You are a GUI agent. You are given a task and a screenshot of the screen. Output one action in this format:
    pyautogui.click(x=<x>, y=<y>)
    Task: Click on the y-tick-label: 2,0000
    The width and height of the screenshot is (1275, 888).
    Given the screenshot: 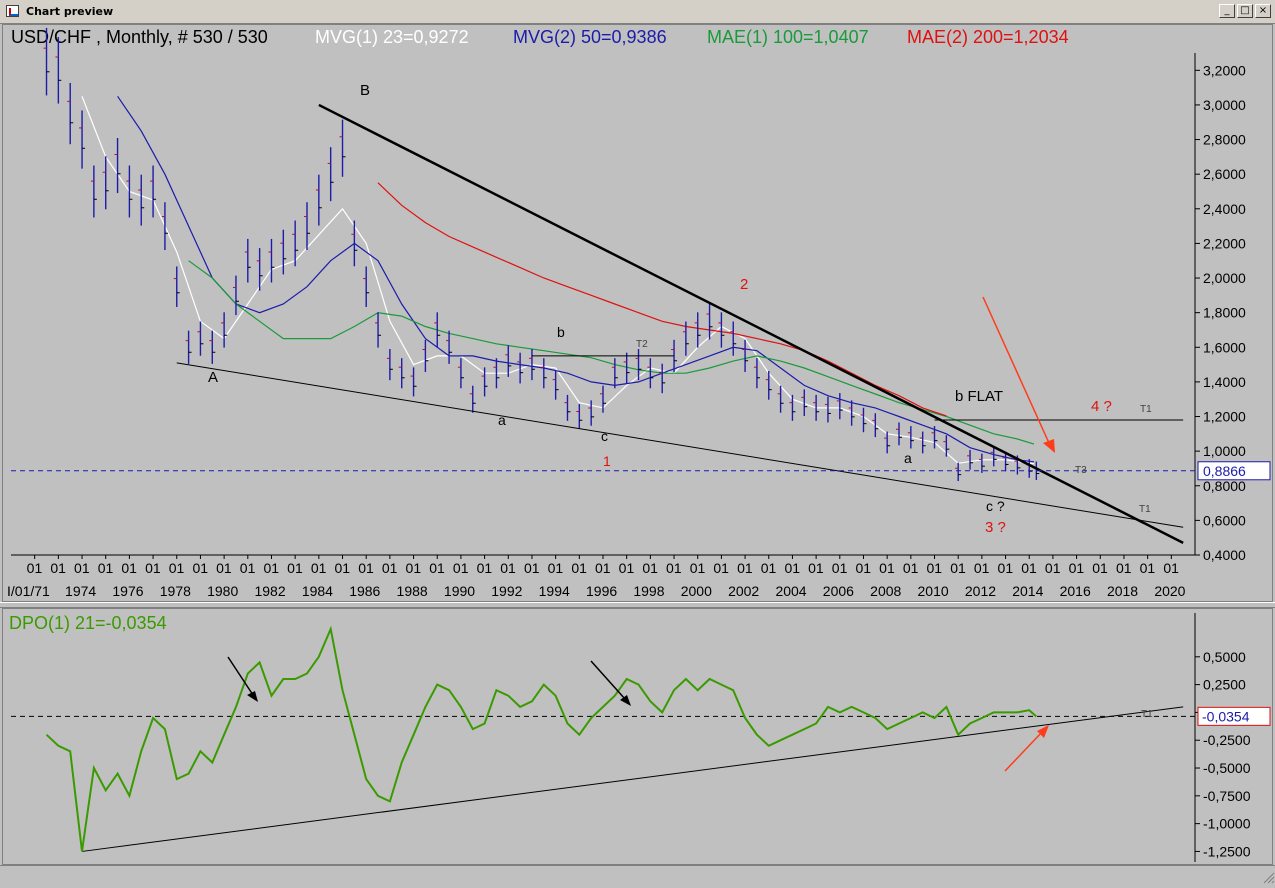 What is the action you would take?
    pyautogui.click(x=1224, y=278)
    